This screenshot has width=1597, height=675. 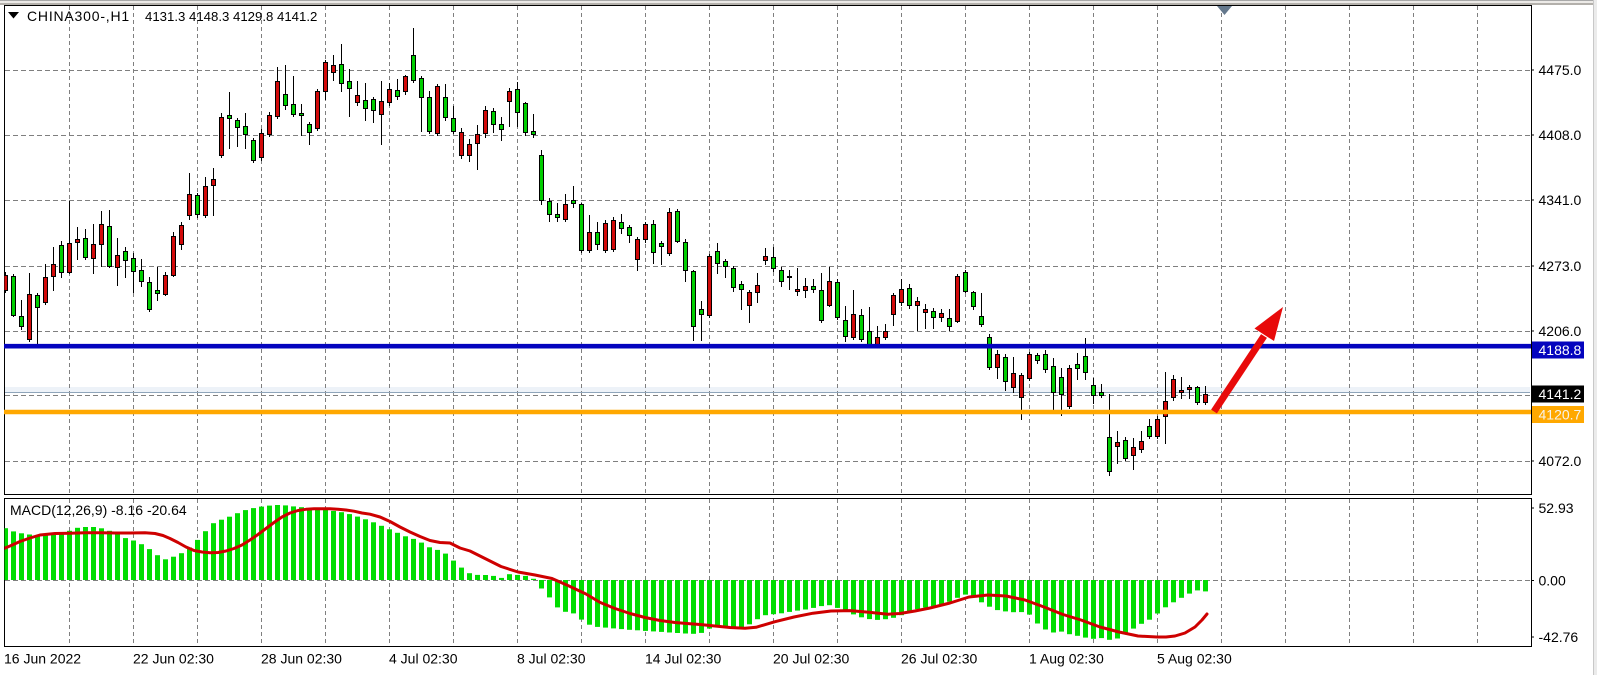 What do you see at coordinates (811, 659) in the screenshot?
I see `svg-text: 20 Jul 02:30` at bounding box center [811, 659].